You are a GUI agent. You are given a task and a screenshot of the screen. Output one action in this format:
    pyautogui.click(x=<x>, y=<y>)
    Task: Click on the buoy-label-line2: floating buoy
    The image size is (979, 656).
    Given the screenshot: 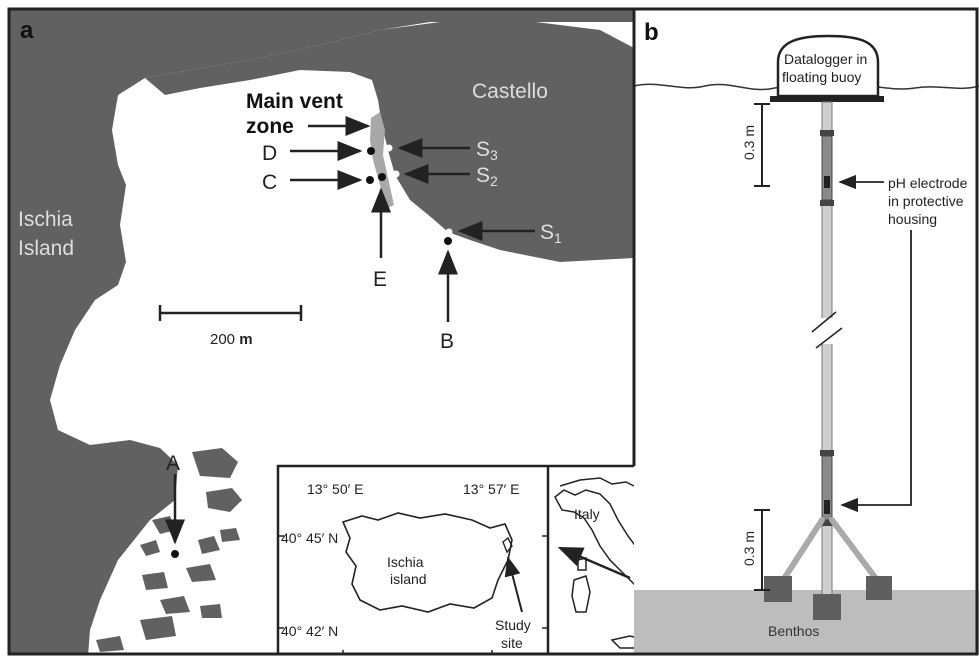 What is the action you would take?
    pyautogui.click(x=821, y=77)
    